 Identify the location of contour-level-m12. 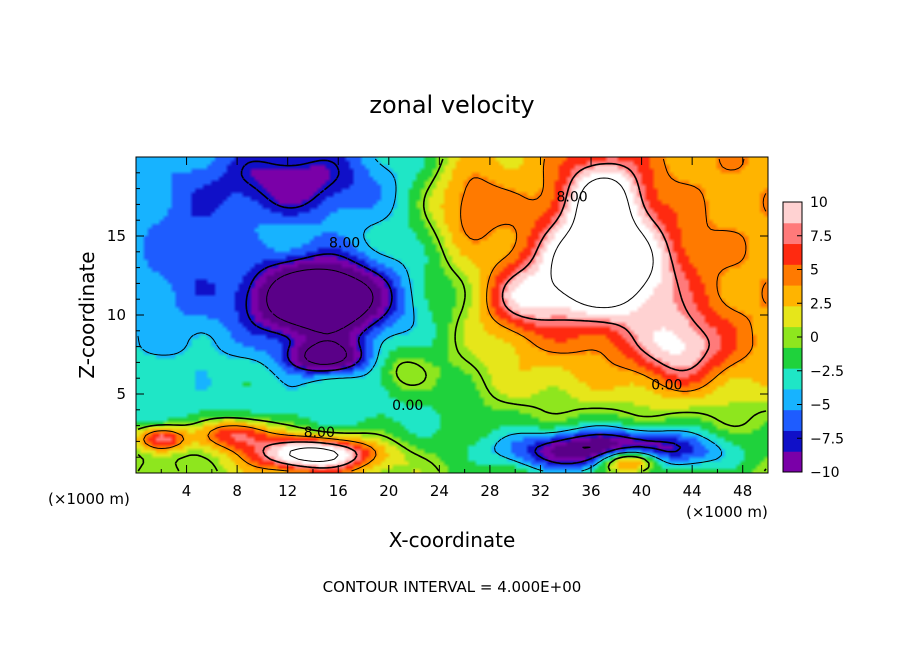
(428, 358).